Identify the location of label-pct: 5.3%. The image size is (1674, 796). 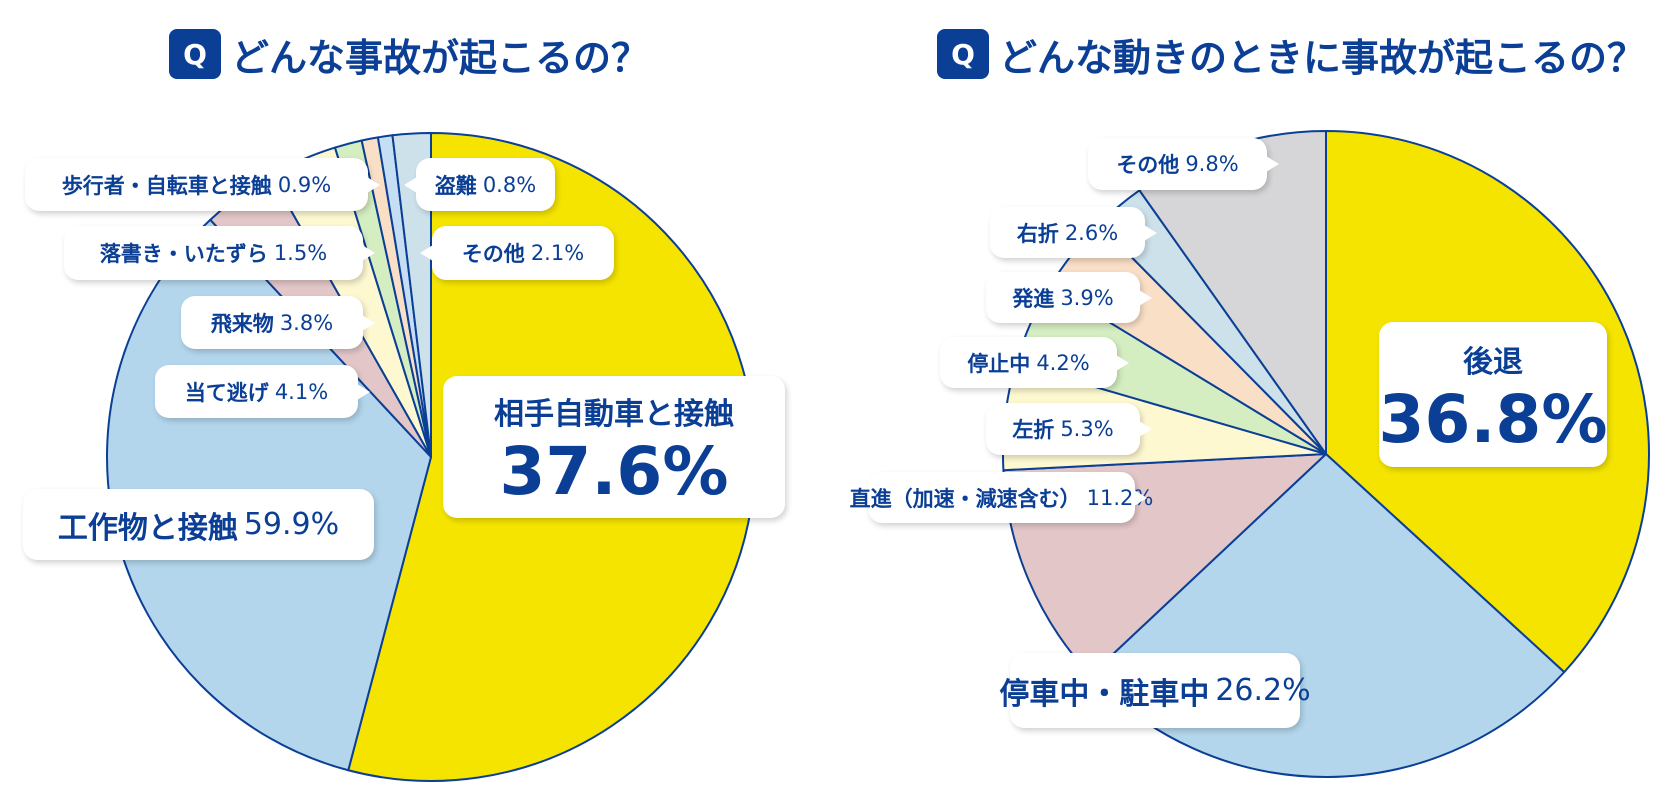
(1087, 429).